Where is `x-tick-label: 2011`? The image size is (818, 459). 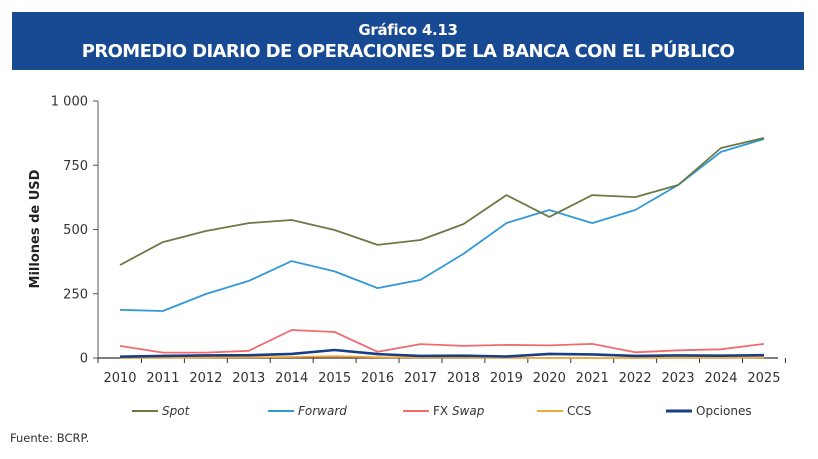
x-tick-label: 2011 is located at coordinates (162, 378).